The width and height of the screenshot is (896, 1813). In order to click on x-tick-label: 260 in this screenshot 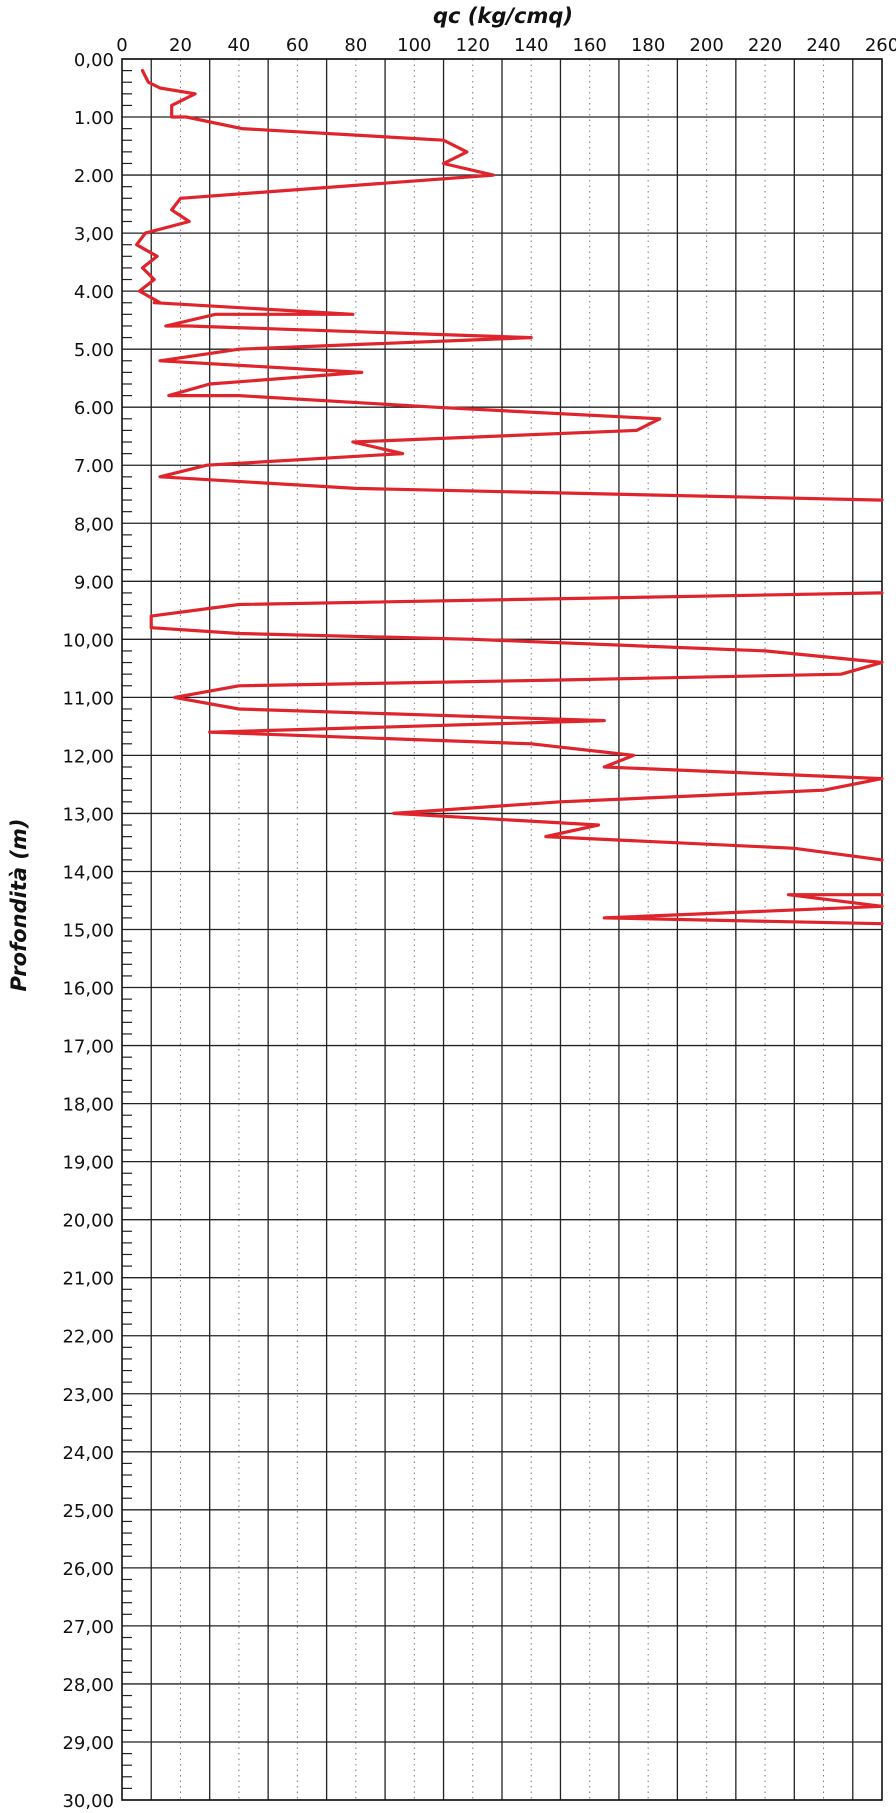, I will do `click(880, 45)`.